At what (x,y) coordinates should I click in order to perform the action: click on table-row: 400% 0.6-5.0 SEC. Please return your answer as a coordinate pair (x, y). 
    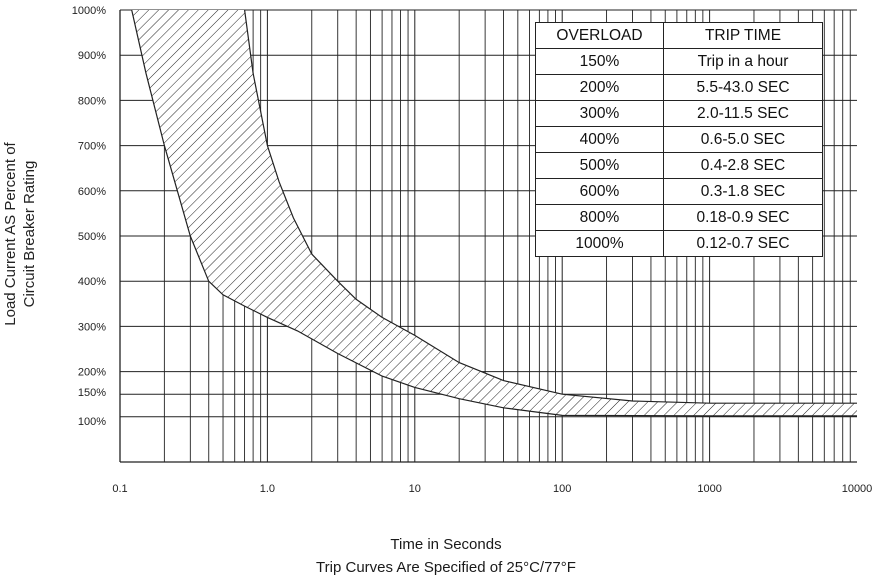
    Looking at the image, I should click on (679, 139).